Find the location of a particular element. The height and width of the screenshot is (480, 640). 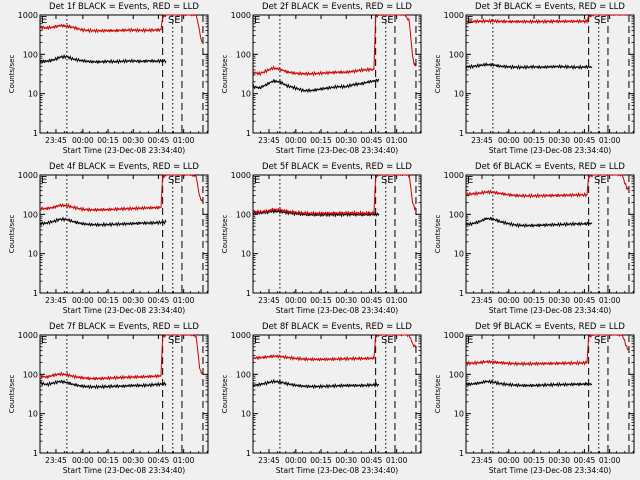

panel-title: Det 7f BLACK = Events, RED = LLD is located at coordinates (124, 327).